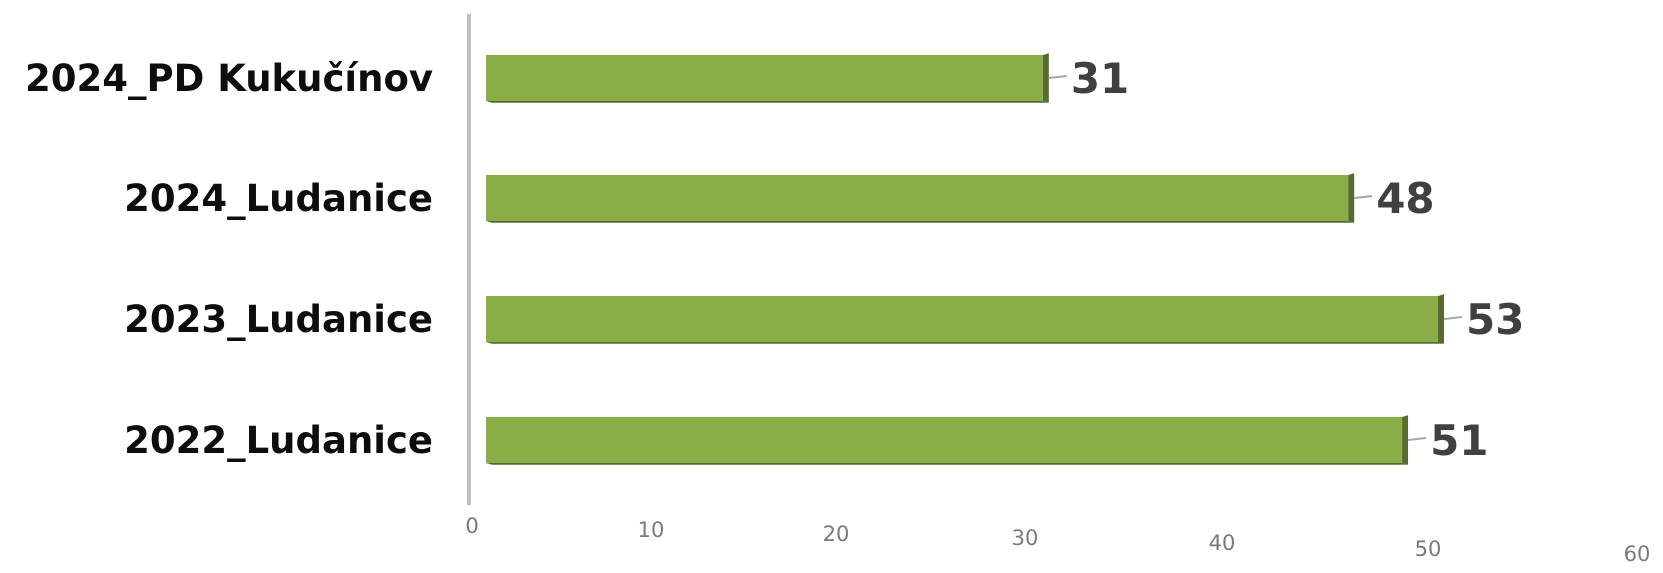 The image size is (1663, 573). I want to click on x-tick-label-30: 30, so click(1025, 538).